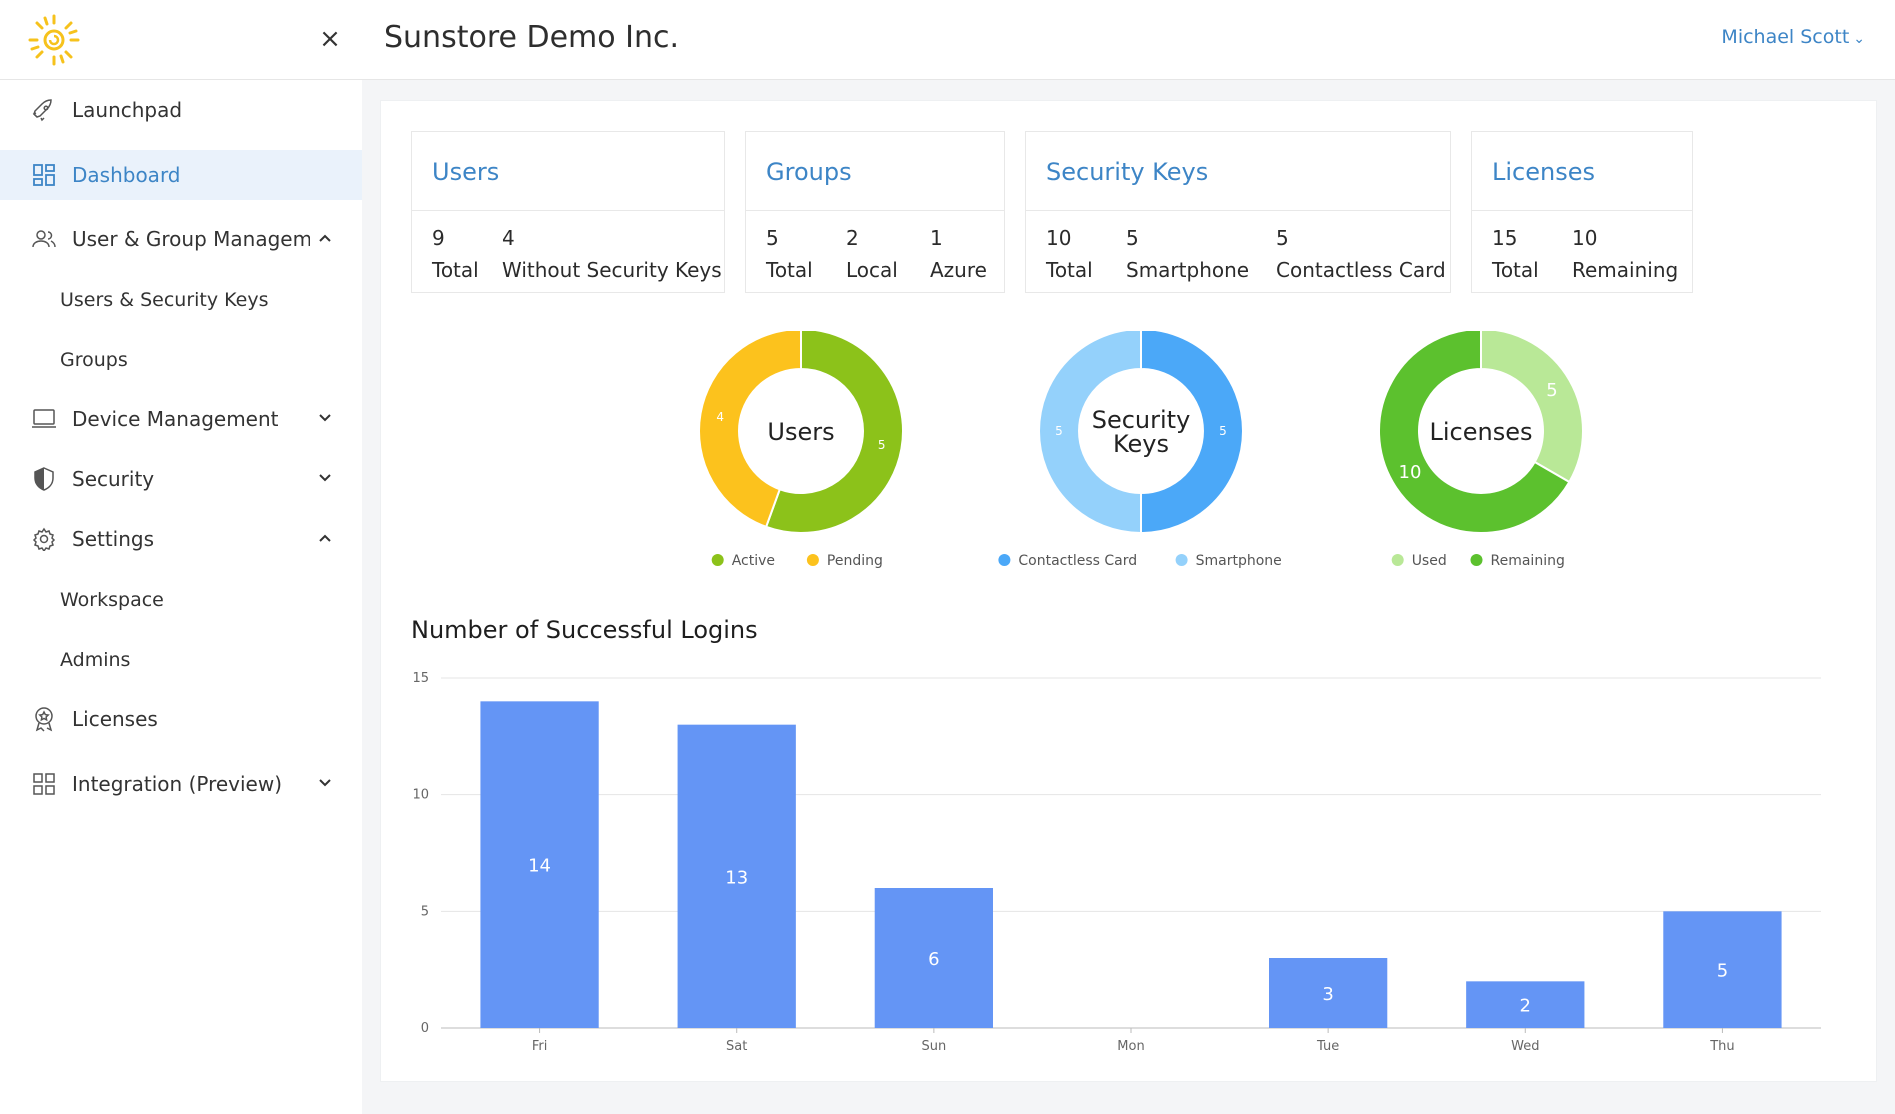 This screenshot has height=1114, width=1895. I want to click on sidebar-item-settings: Settings, so click(181, 539).